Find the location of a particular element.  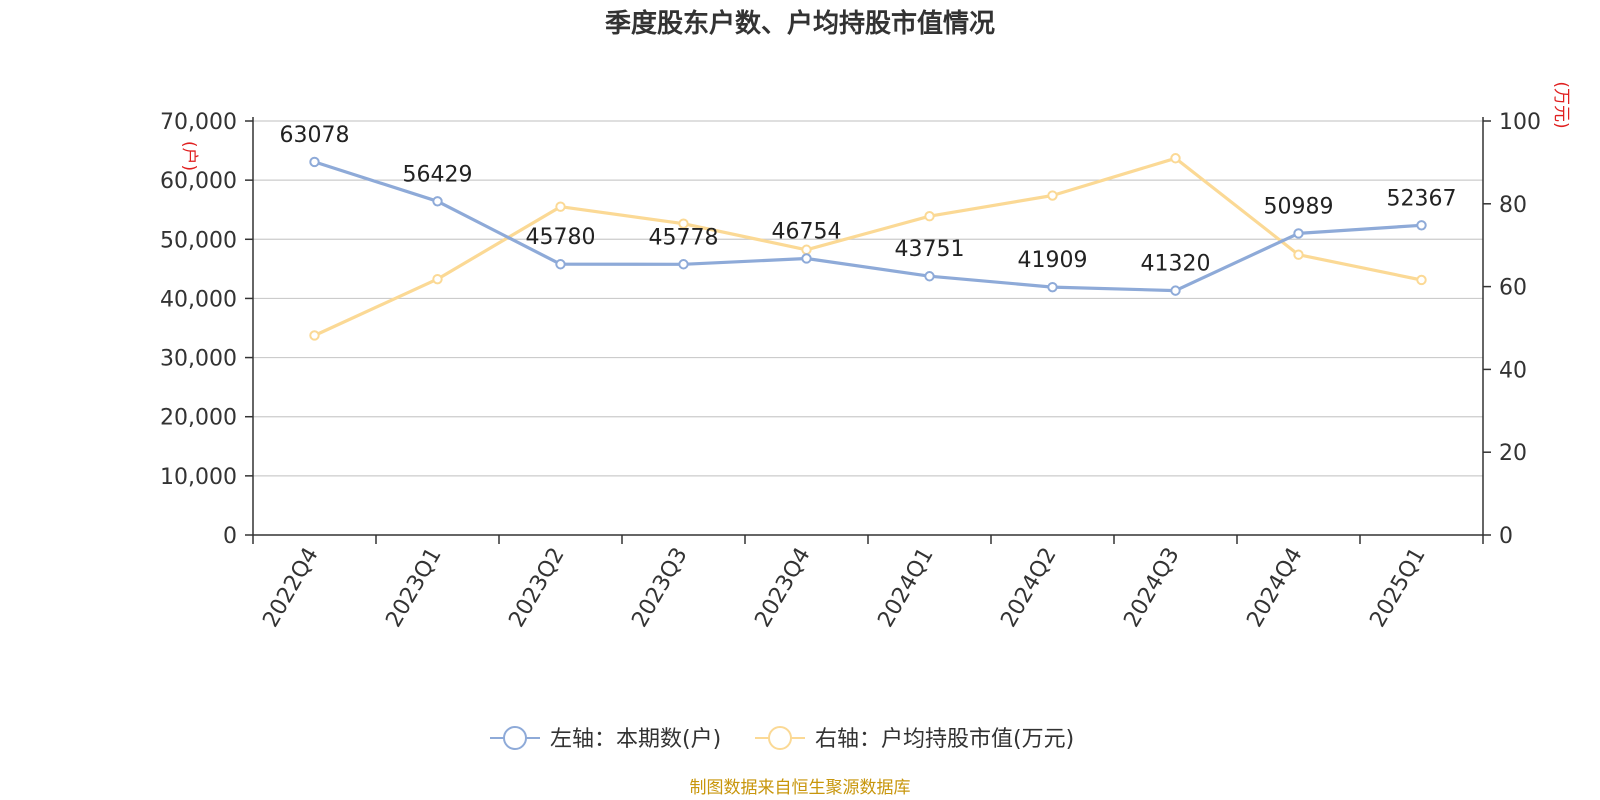

legend-label: 左轴：本期数(户) is located at coordinates (635, 739).